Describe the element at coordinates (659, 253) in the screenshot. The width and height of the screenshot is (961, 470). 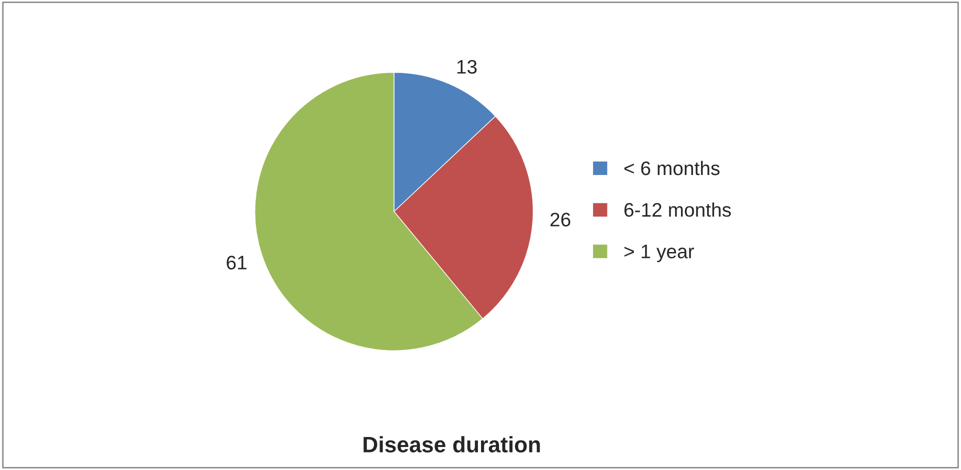
I see `legend-label: > 1 year` at that location.